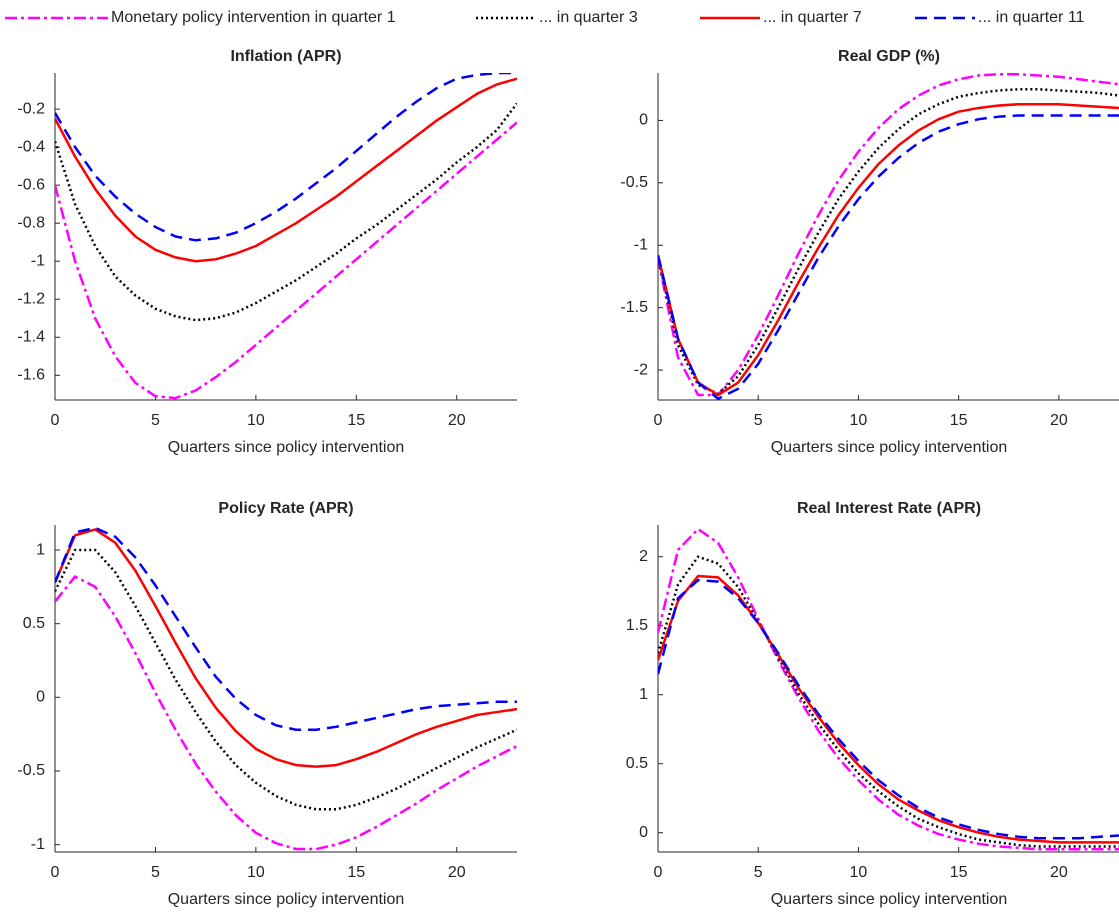  Describe the element at coordinates (889, 508) in the screenshot. I see `chart-title: Real Interest Rate (APR)` at that location.